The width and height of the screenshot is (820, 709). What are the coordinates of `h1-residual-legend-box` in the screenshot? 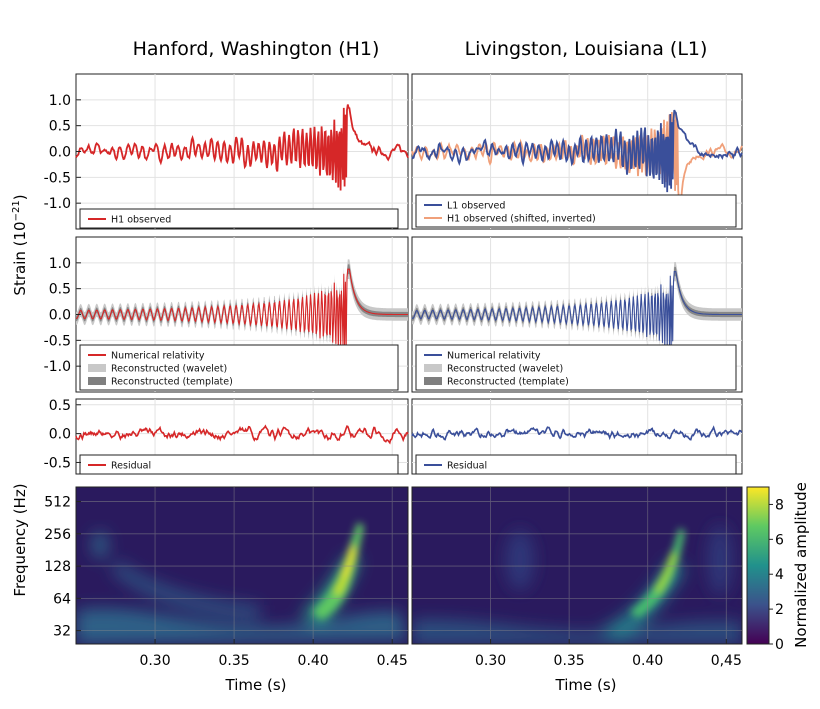 It's located at (239, 464).